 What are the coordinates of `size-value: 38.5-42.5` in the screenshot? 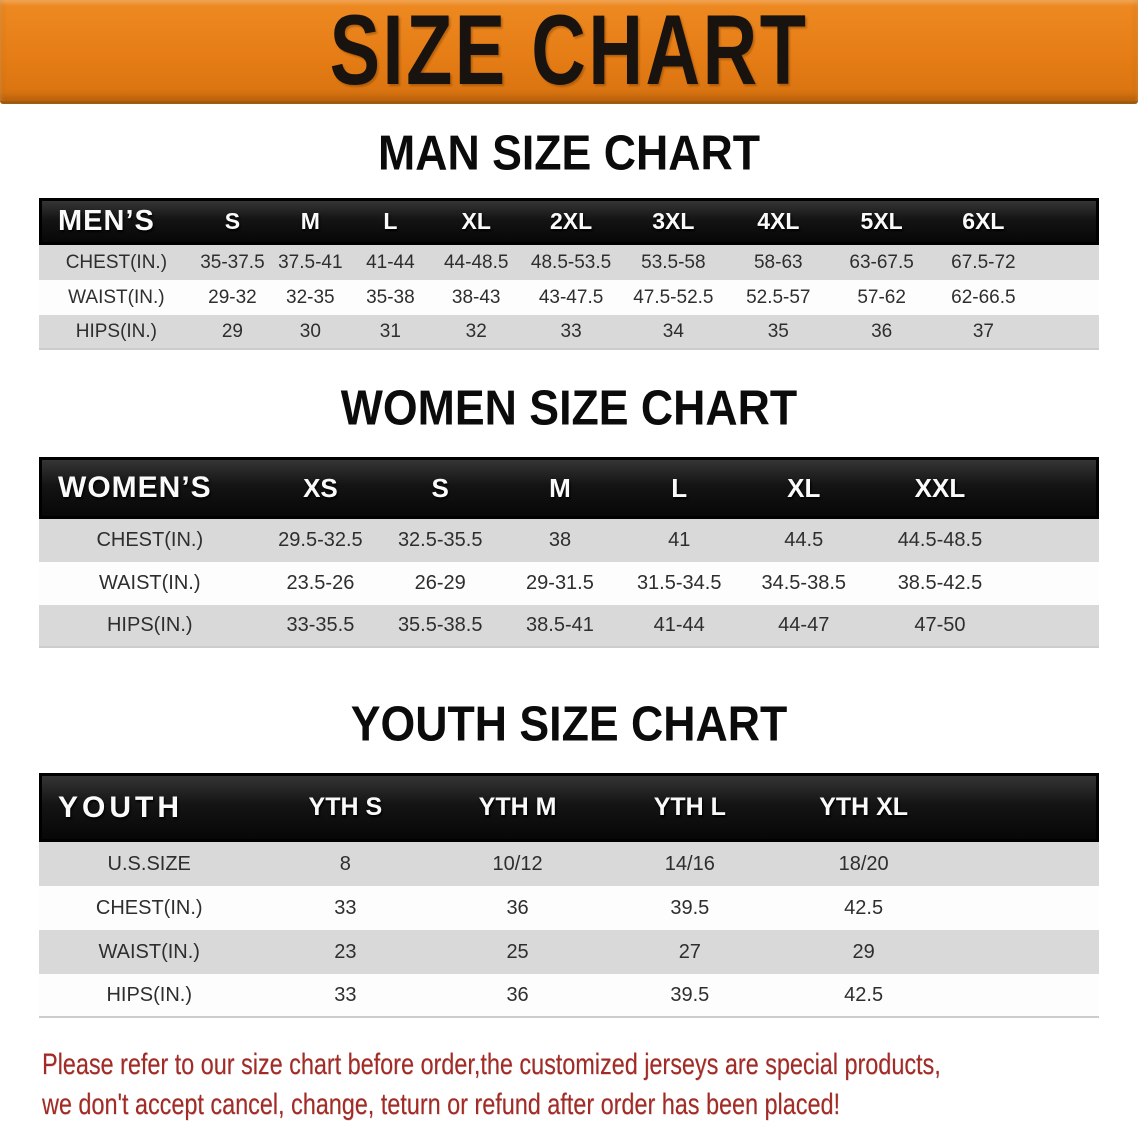 It's located at (939, 583).